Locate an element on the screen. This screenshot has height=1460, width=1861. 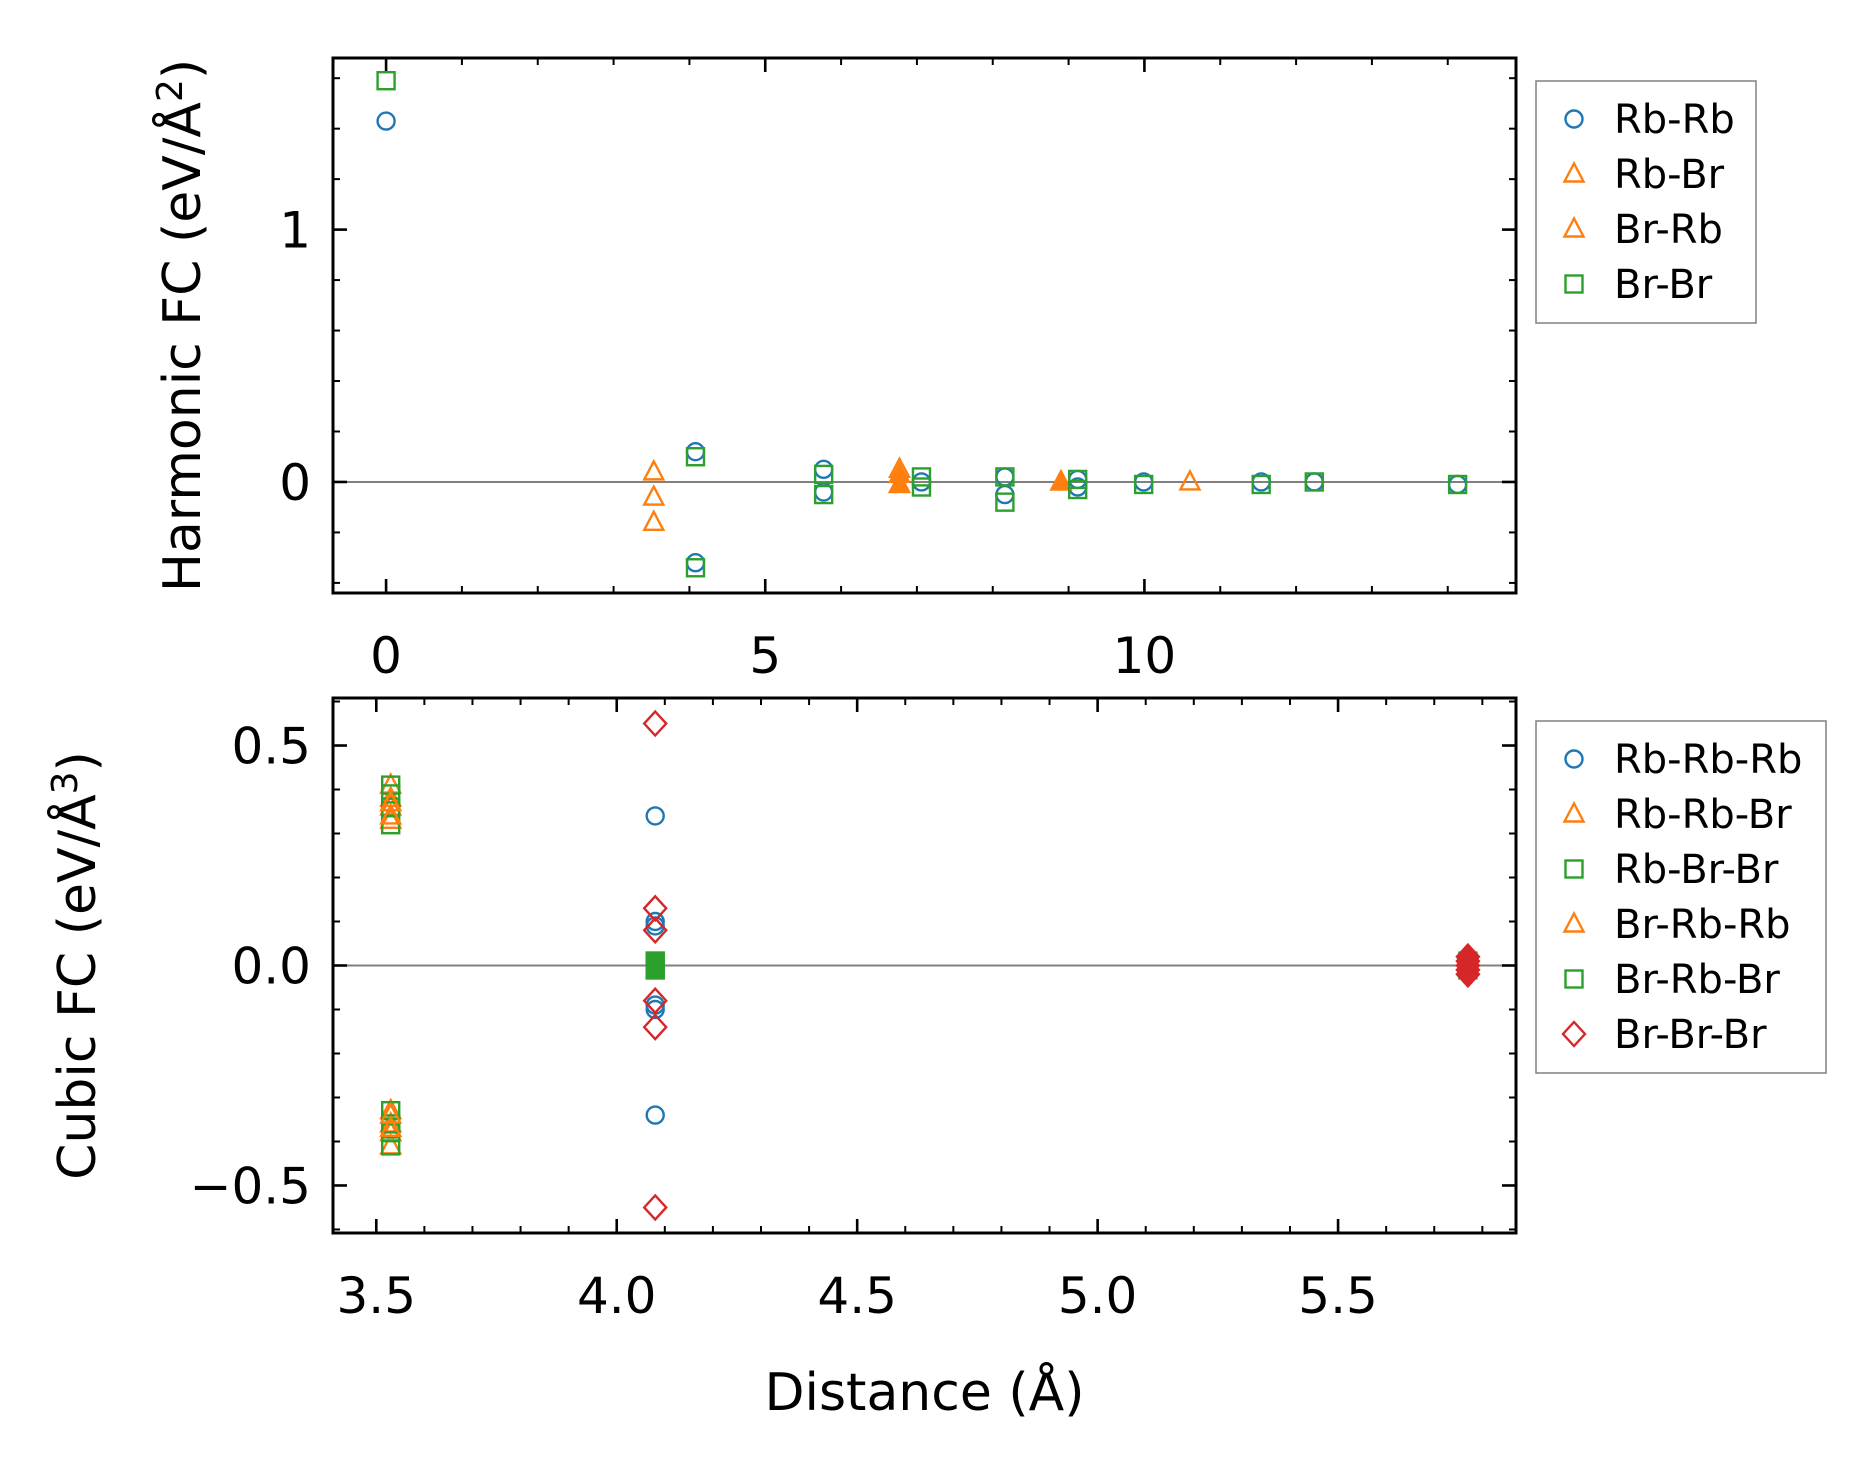
legend-label-br-br-br: Br-Br-Br is located at coordinates (1690, 1035).